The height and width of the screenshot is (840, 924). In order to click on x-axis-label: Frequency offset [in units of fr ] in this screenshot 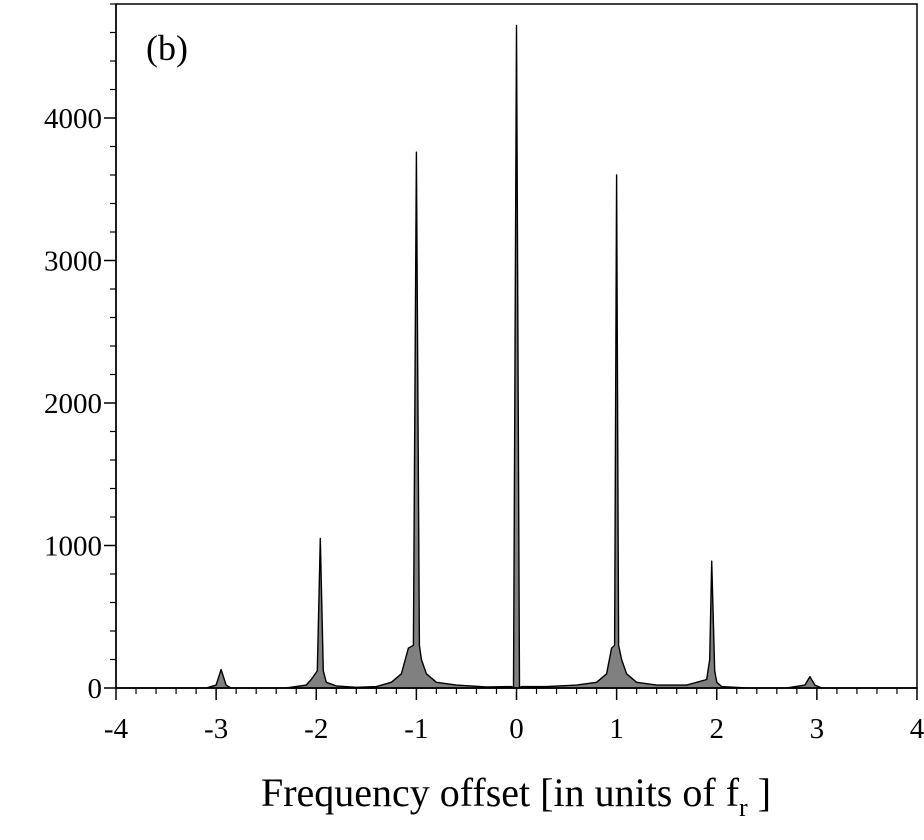, I will do `click(516, 796)`.